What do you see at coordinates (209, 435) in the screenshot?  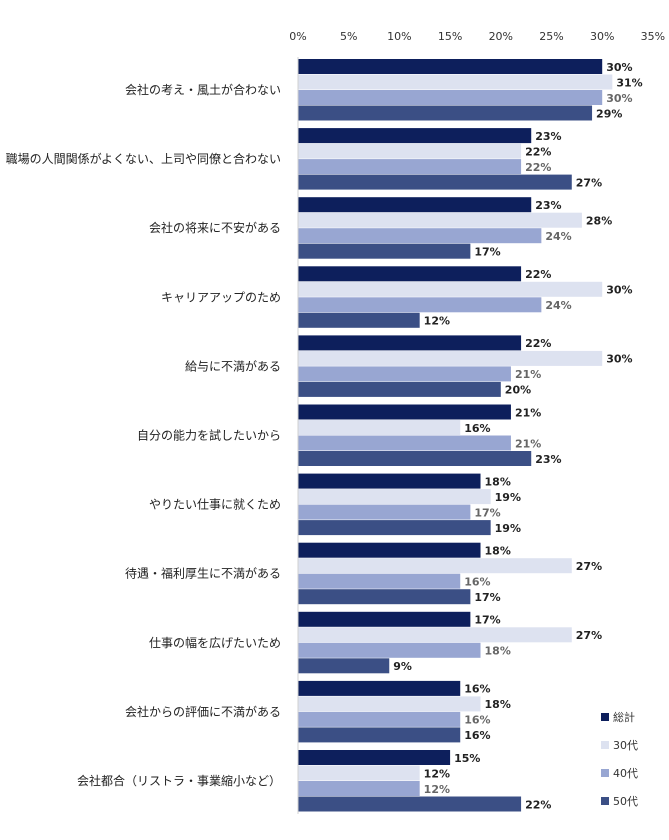 I see `category-label: 自分の能力を試したいから` at bounding box center [209, 435].